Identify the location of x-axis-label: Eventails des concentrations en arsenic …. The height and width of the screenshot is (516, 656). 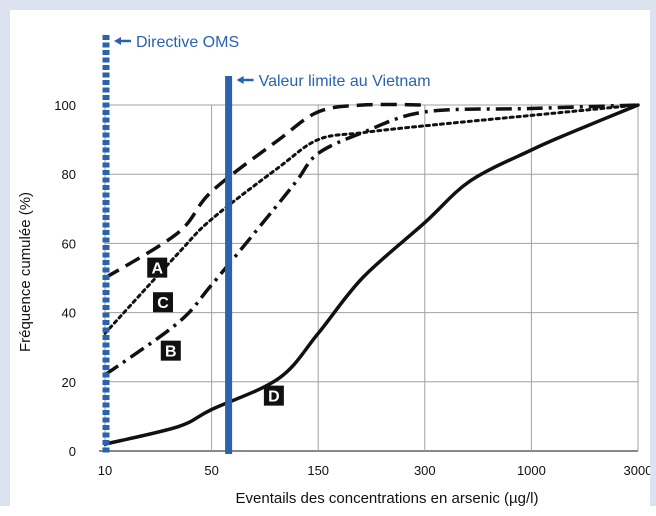
(387, 498).